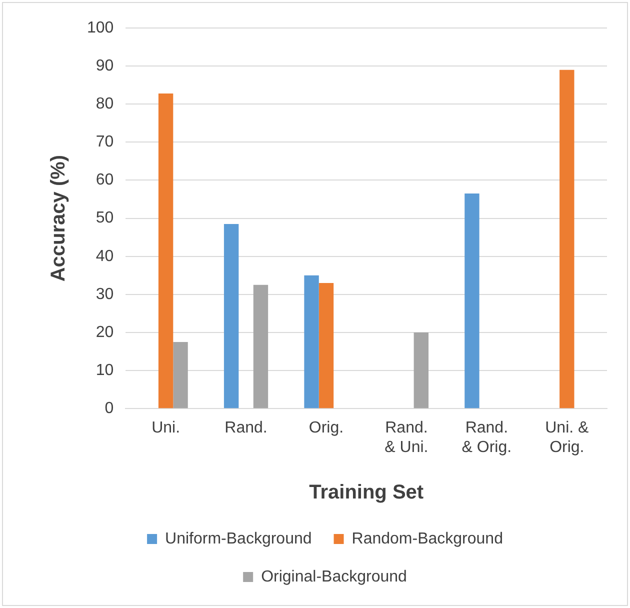  What do you see at coordinates (238, 539) in the screenshot?
I see `legend-label: Uniform-Background` at bounding box center [238, 539].